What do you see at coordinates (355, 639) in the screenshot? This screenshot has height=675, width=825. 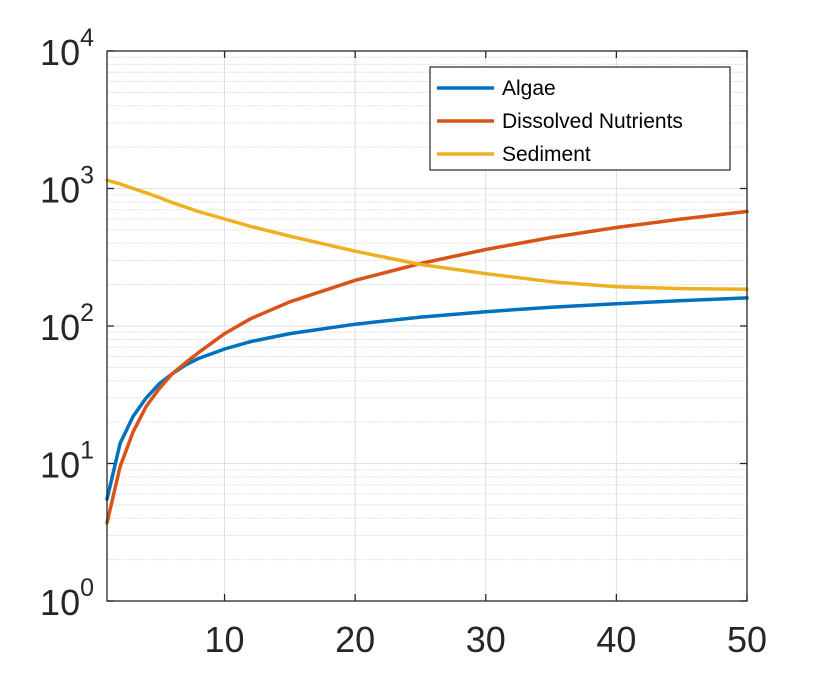 I see `x-tick-label: 20` at bounding box center [355, 639].